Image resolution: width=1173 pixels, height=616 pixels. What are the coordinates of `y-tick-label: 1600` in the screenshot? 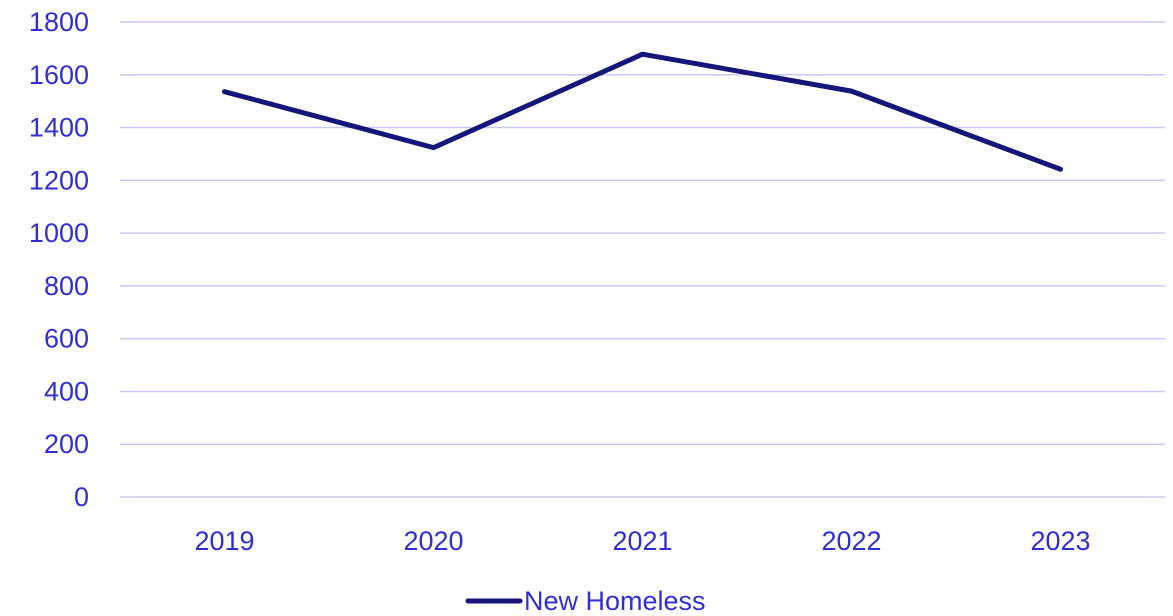 It's located at (59, 75).